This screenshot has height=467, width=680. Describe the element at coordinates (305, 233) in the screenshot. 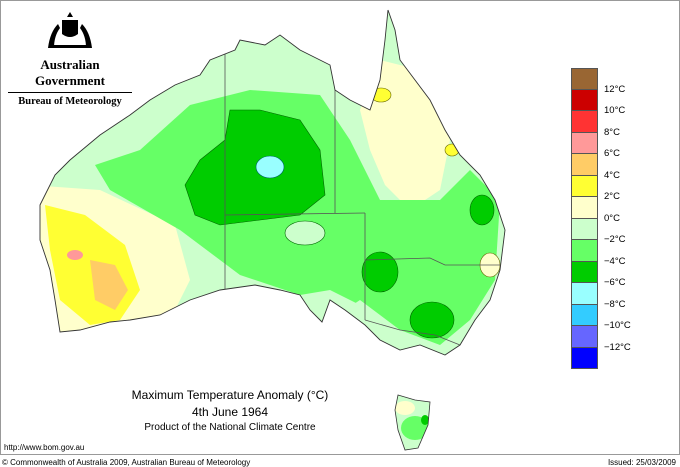

I see `zone-minus2-central-patch` at that location.